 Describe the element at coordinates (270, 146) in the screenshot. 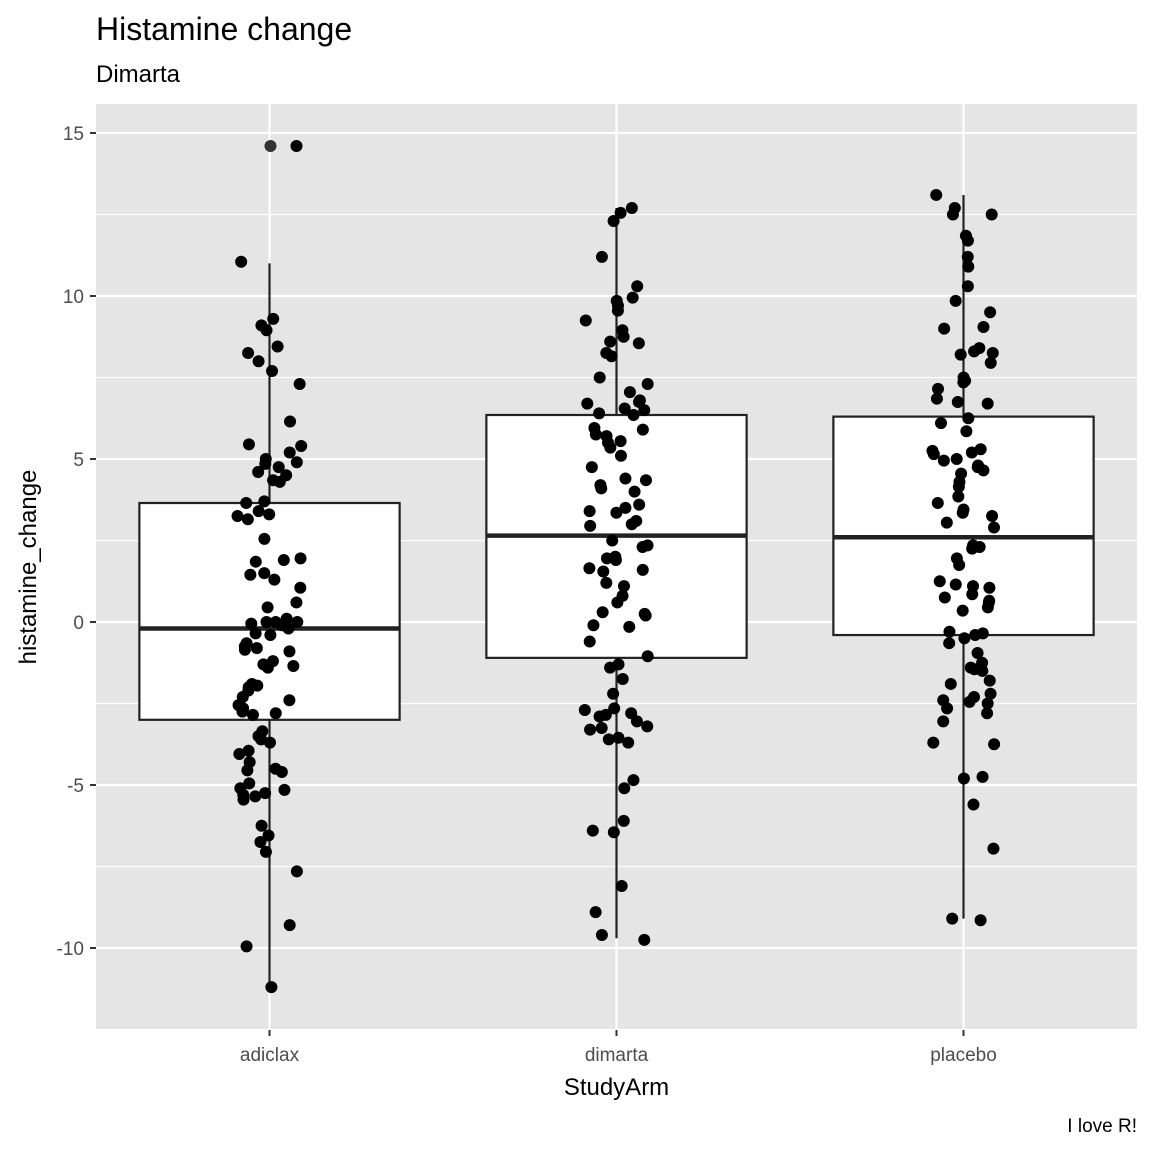

I see `outlier-point` at that location.